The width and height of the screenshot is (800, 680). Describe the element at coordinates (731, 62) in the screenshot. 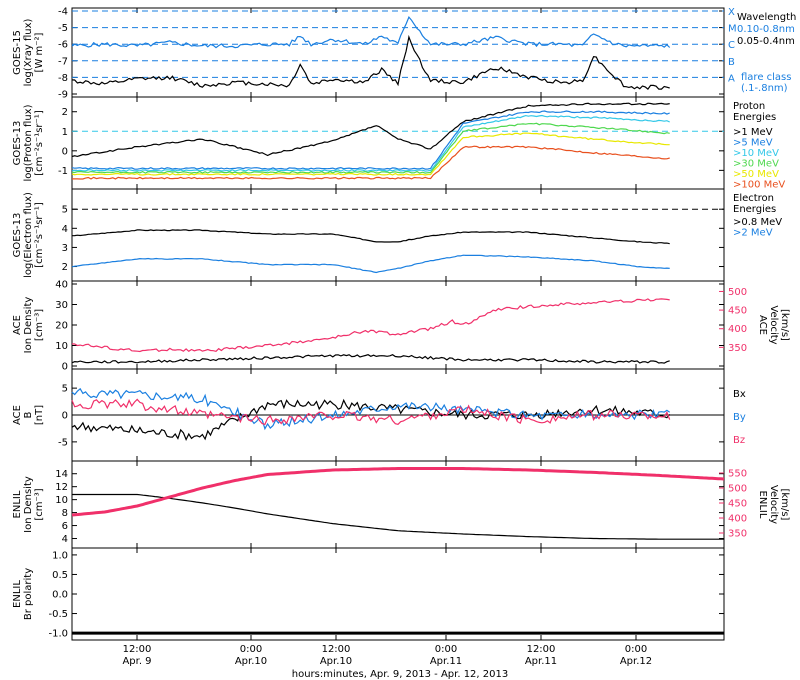

I see `flare-class-label: B` at that location.